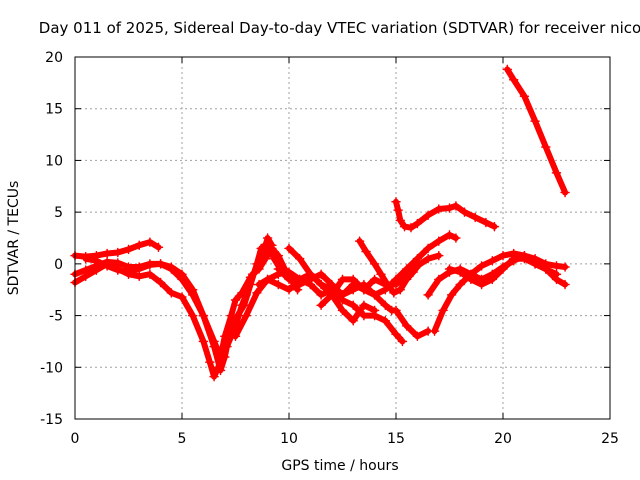 Image resolution: width=640 pixels, height=480 pixels. What do you see at coordinates (182, 439) in the screenshot?
I see `x-tick-label: 5` at bounding box center [182, 439].